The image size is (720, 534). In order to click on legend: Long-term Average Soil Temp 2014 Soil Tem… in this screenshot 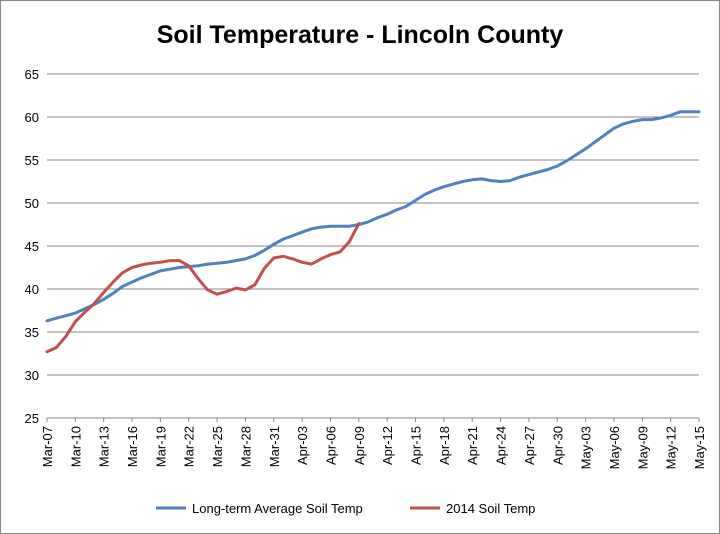, I will do `click(345, 508)`.